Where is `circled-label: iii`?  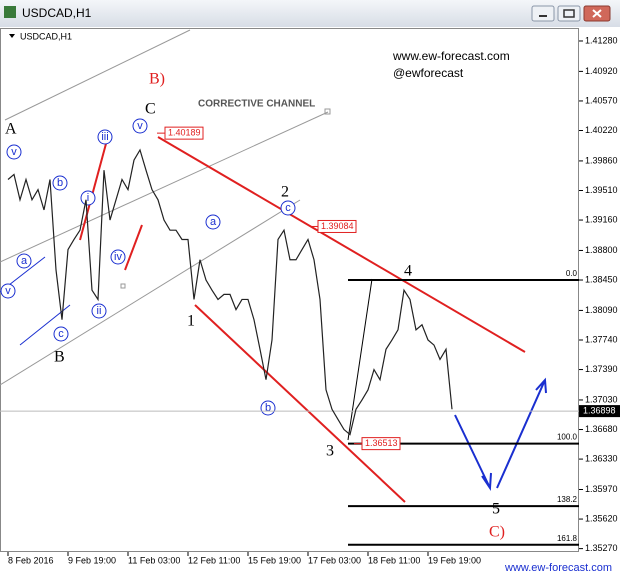
circled-label: iii is located at coordinates (104, 137).